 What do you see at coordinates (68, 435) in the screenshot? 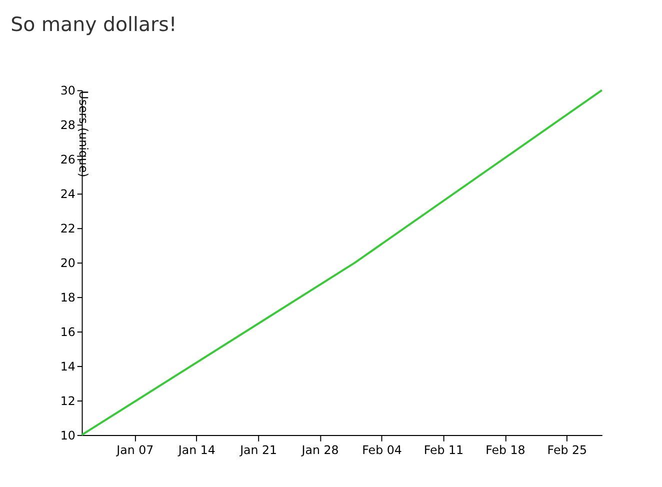
I see `y-tick-label: 10` at bounding box center [68, 435].